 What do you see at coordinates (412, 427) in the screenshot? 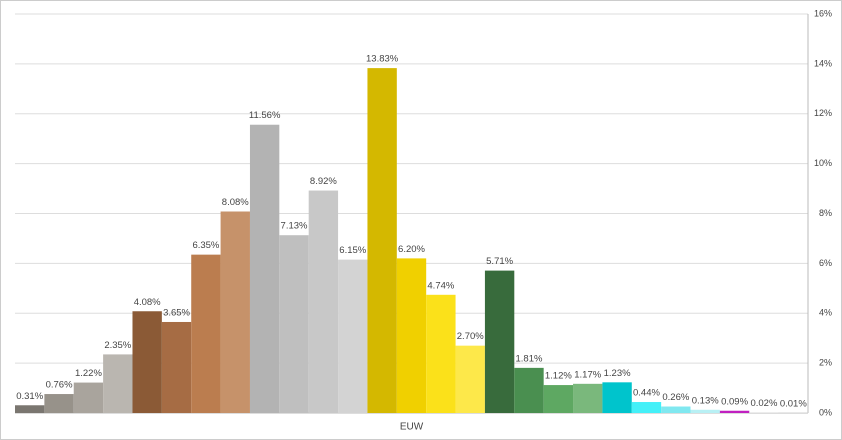
I see `x-tick-label: EUW` at bounding box center [412, 427].